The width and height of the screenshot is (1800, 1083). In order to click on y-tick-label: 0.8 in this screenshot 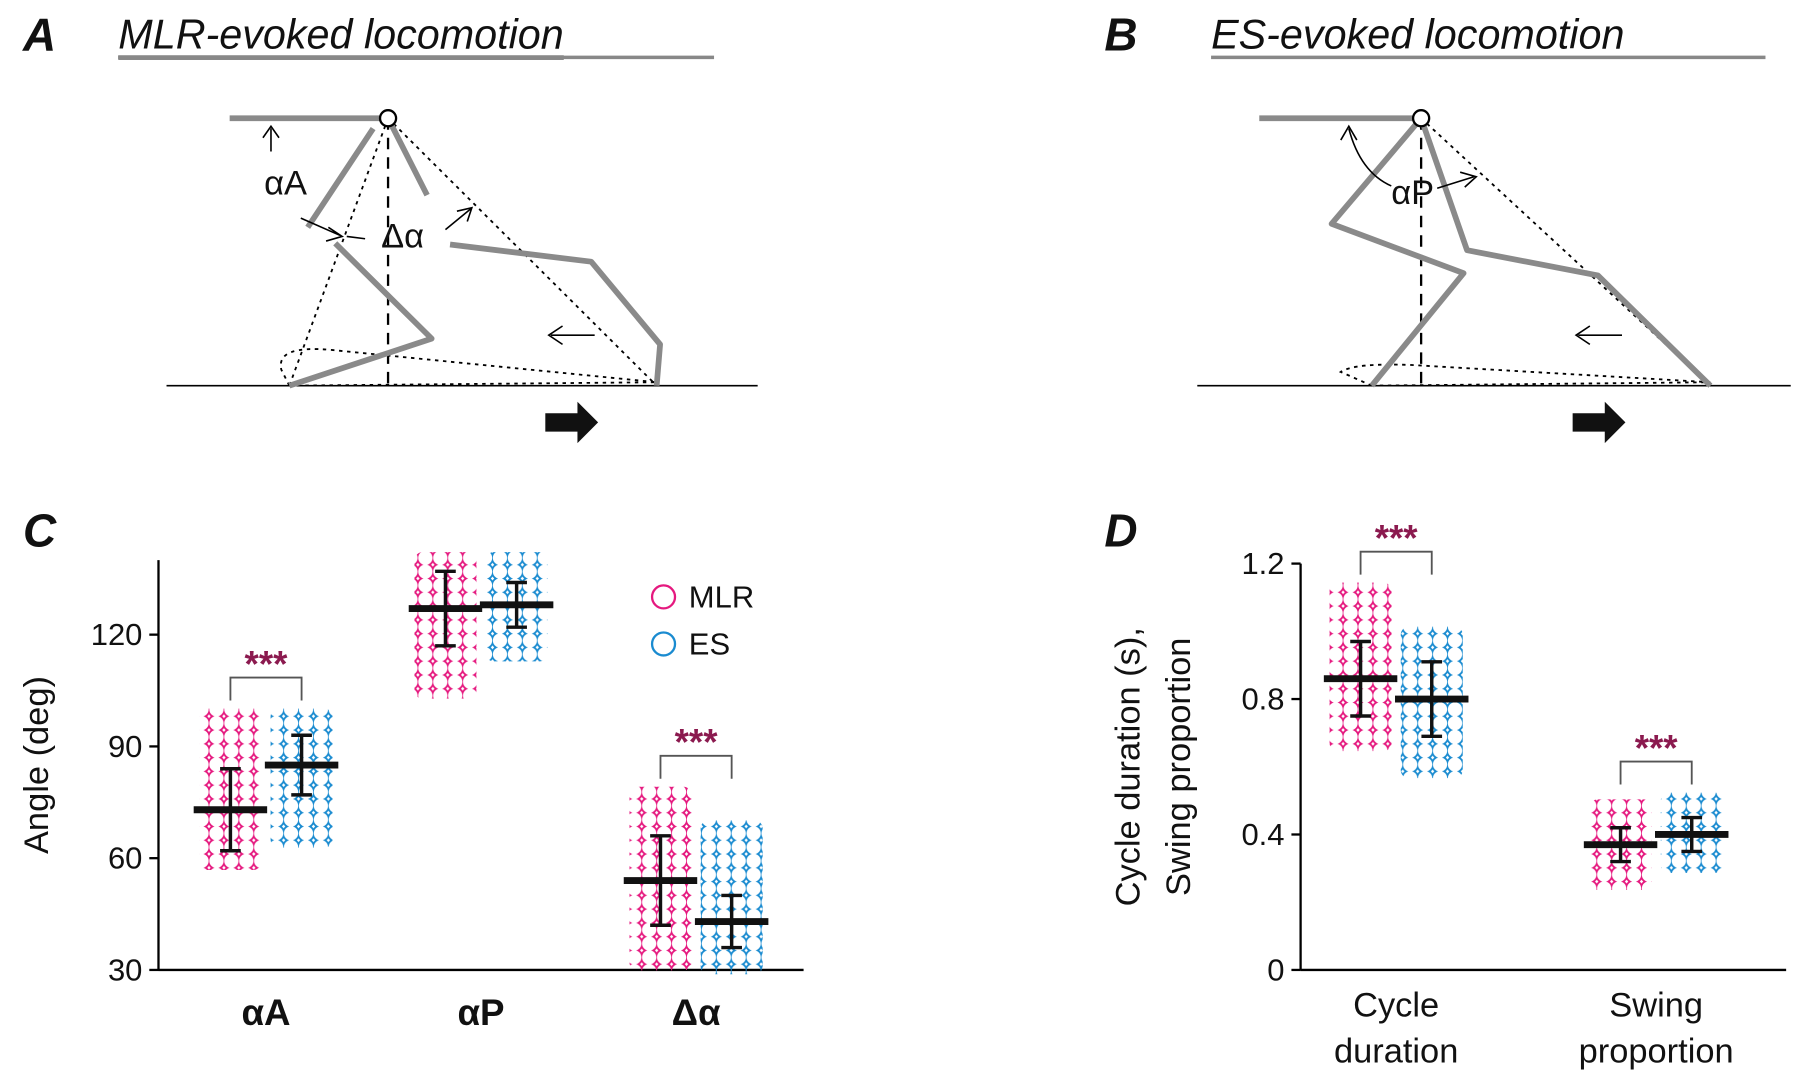, I will do `click(1262, 699)`.